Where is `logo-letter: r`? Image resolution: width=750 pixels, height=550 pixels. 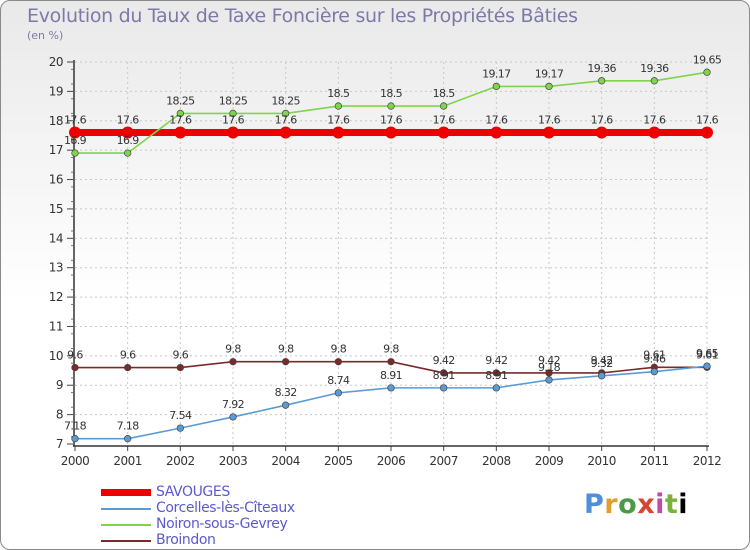
logo-letter: r is located at coordinates (611, 504).